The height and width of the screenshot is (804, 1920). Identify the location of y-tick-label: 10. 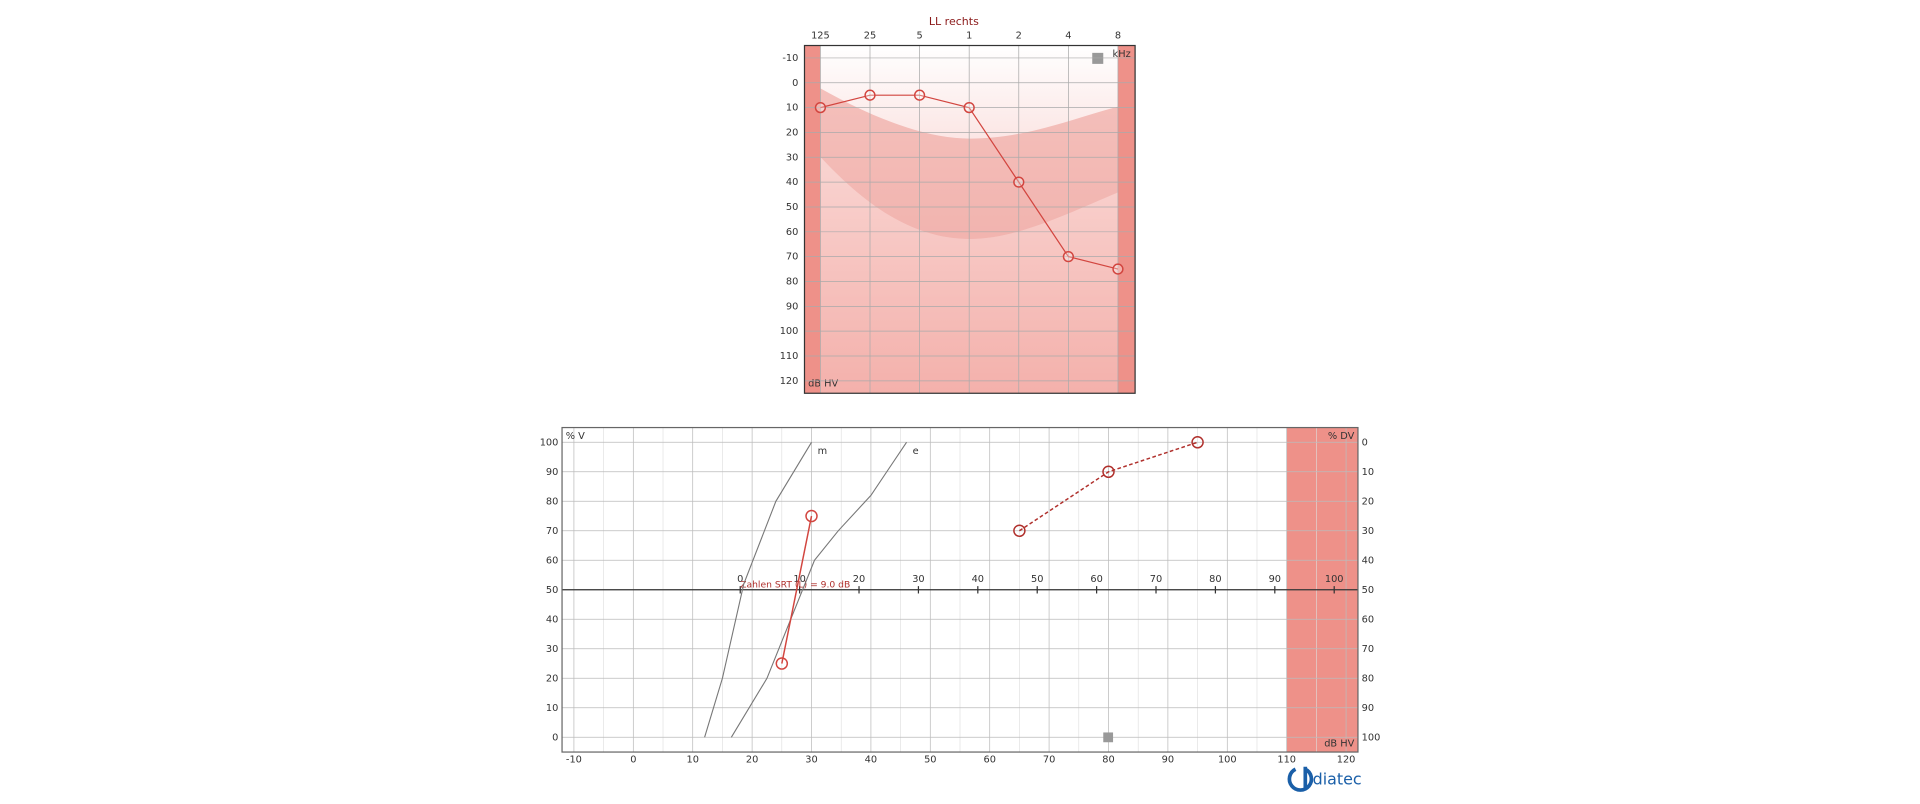
(792, 108).